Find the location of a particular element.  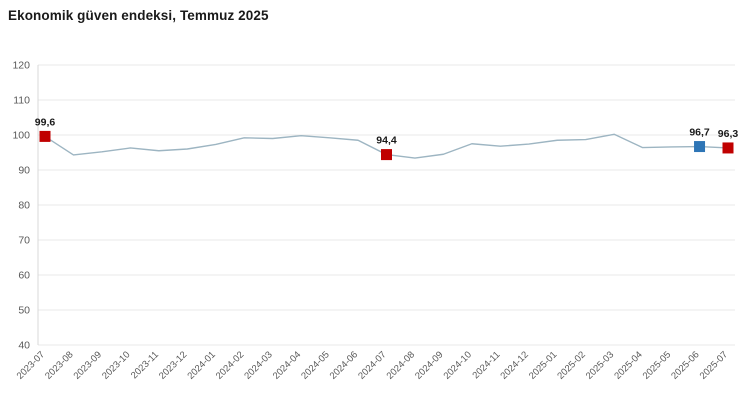

data-point-value-label: 99,6 is located at coordinates (45, 122).